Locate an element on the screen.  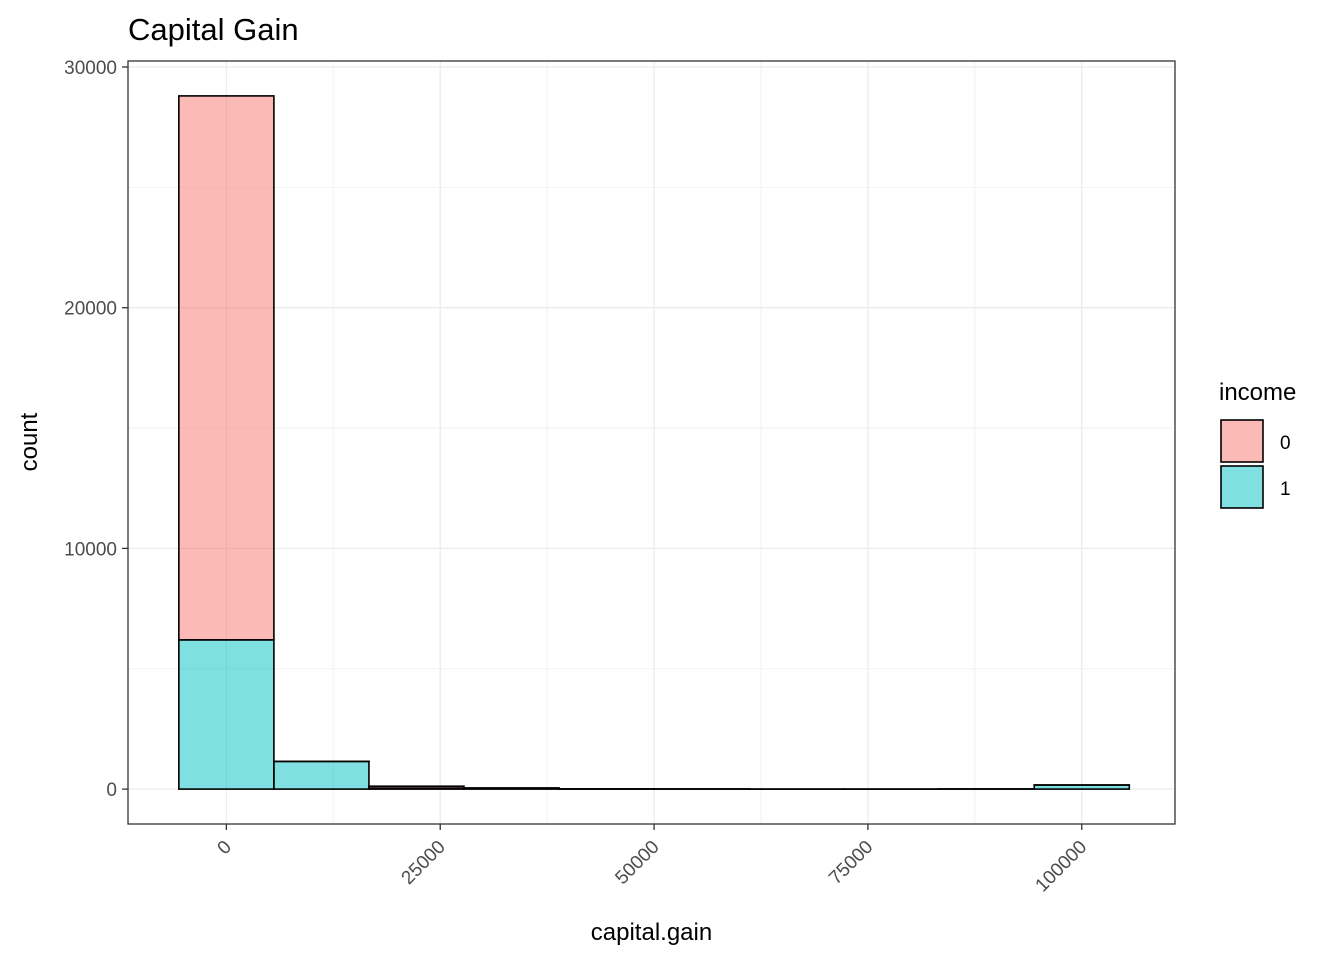
x-tick-label: 0 is located at coordinates (225, 848).